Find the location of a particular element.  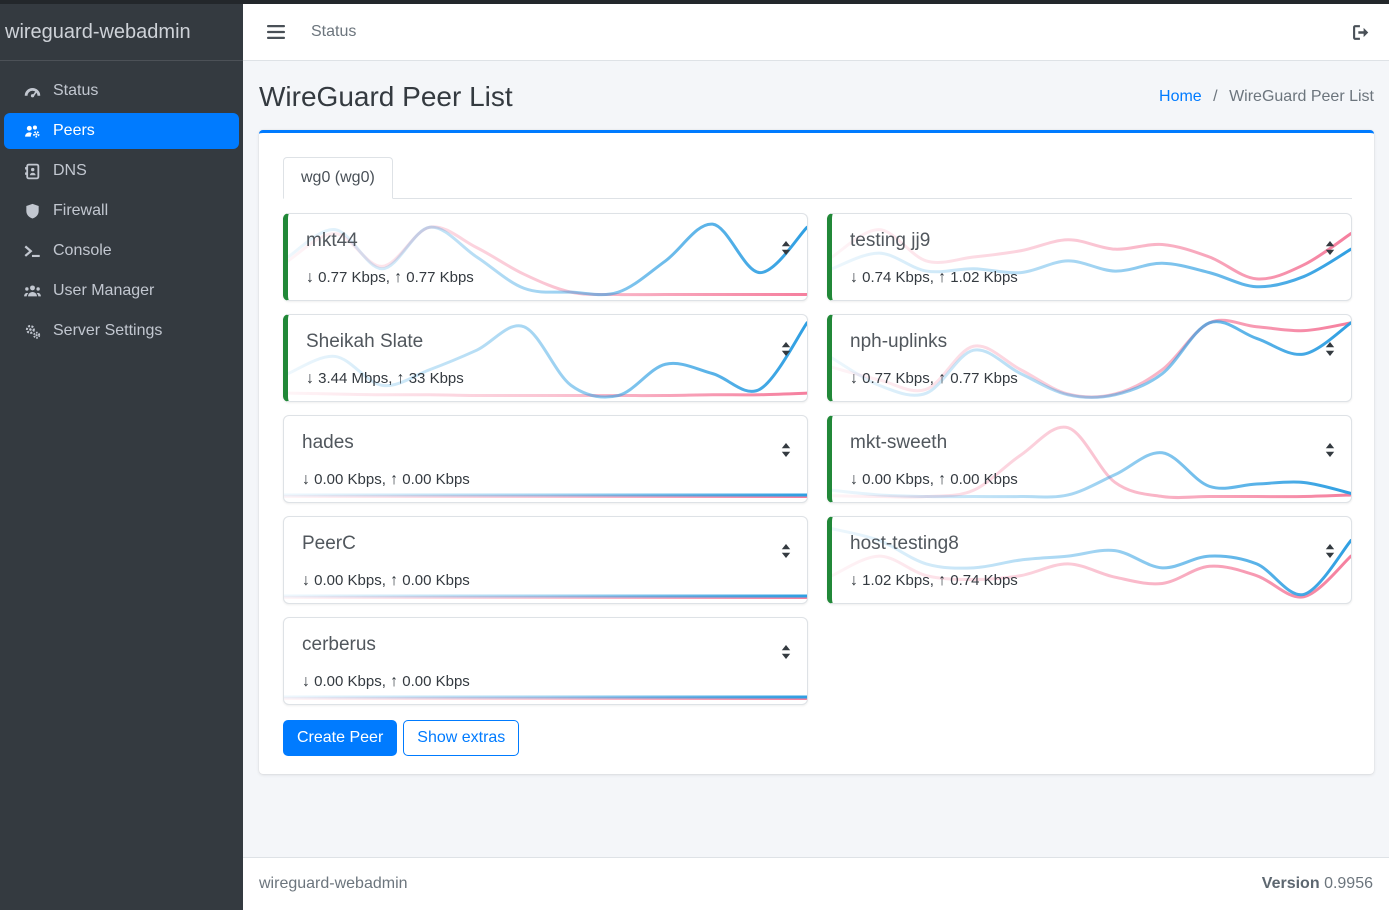

sidebar-item-label: Firewall is located at coordinates (81, 210).